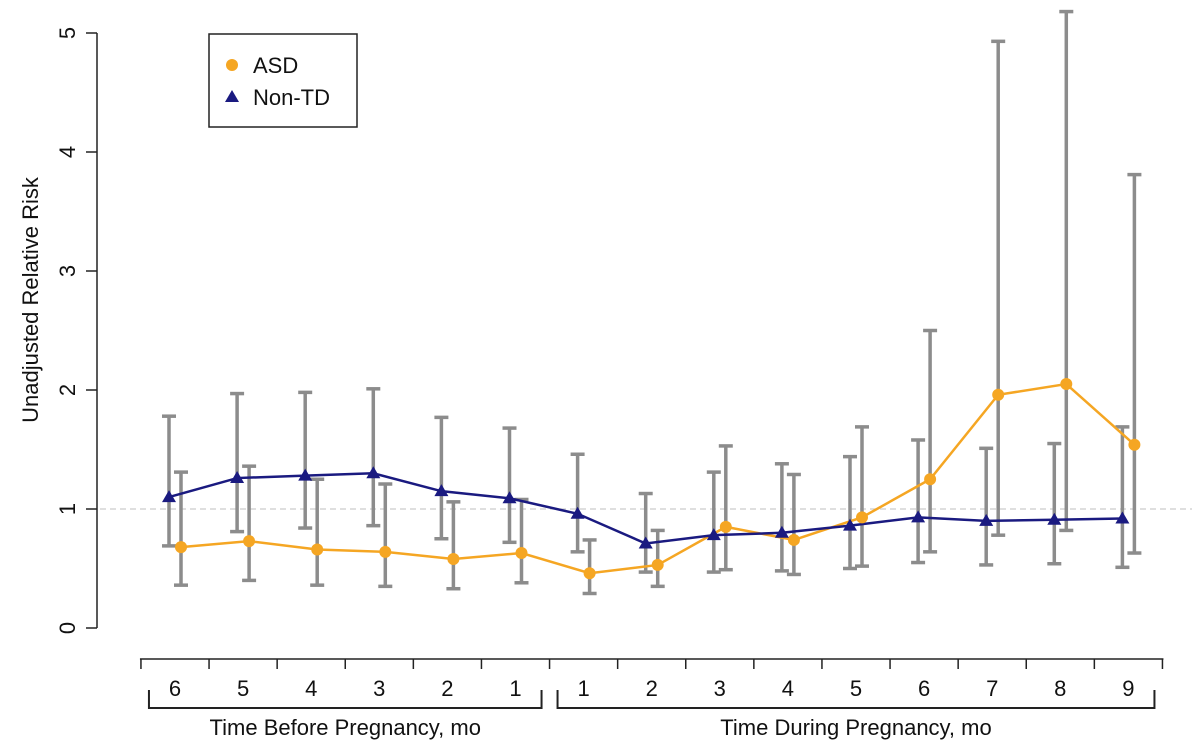  Describe the element at coordinates (67, 628) in the screenshot. I see `y-tick-label: 0` at that location.